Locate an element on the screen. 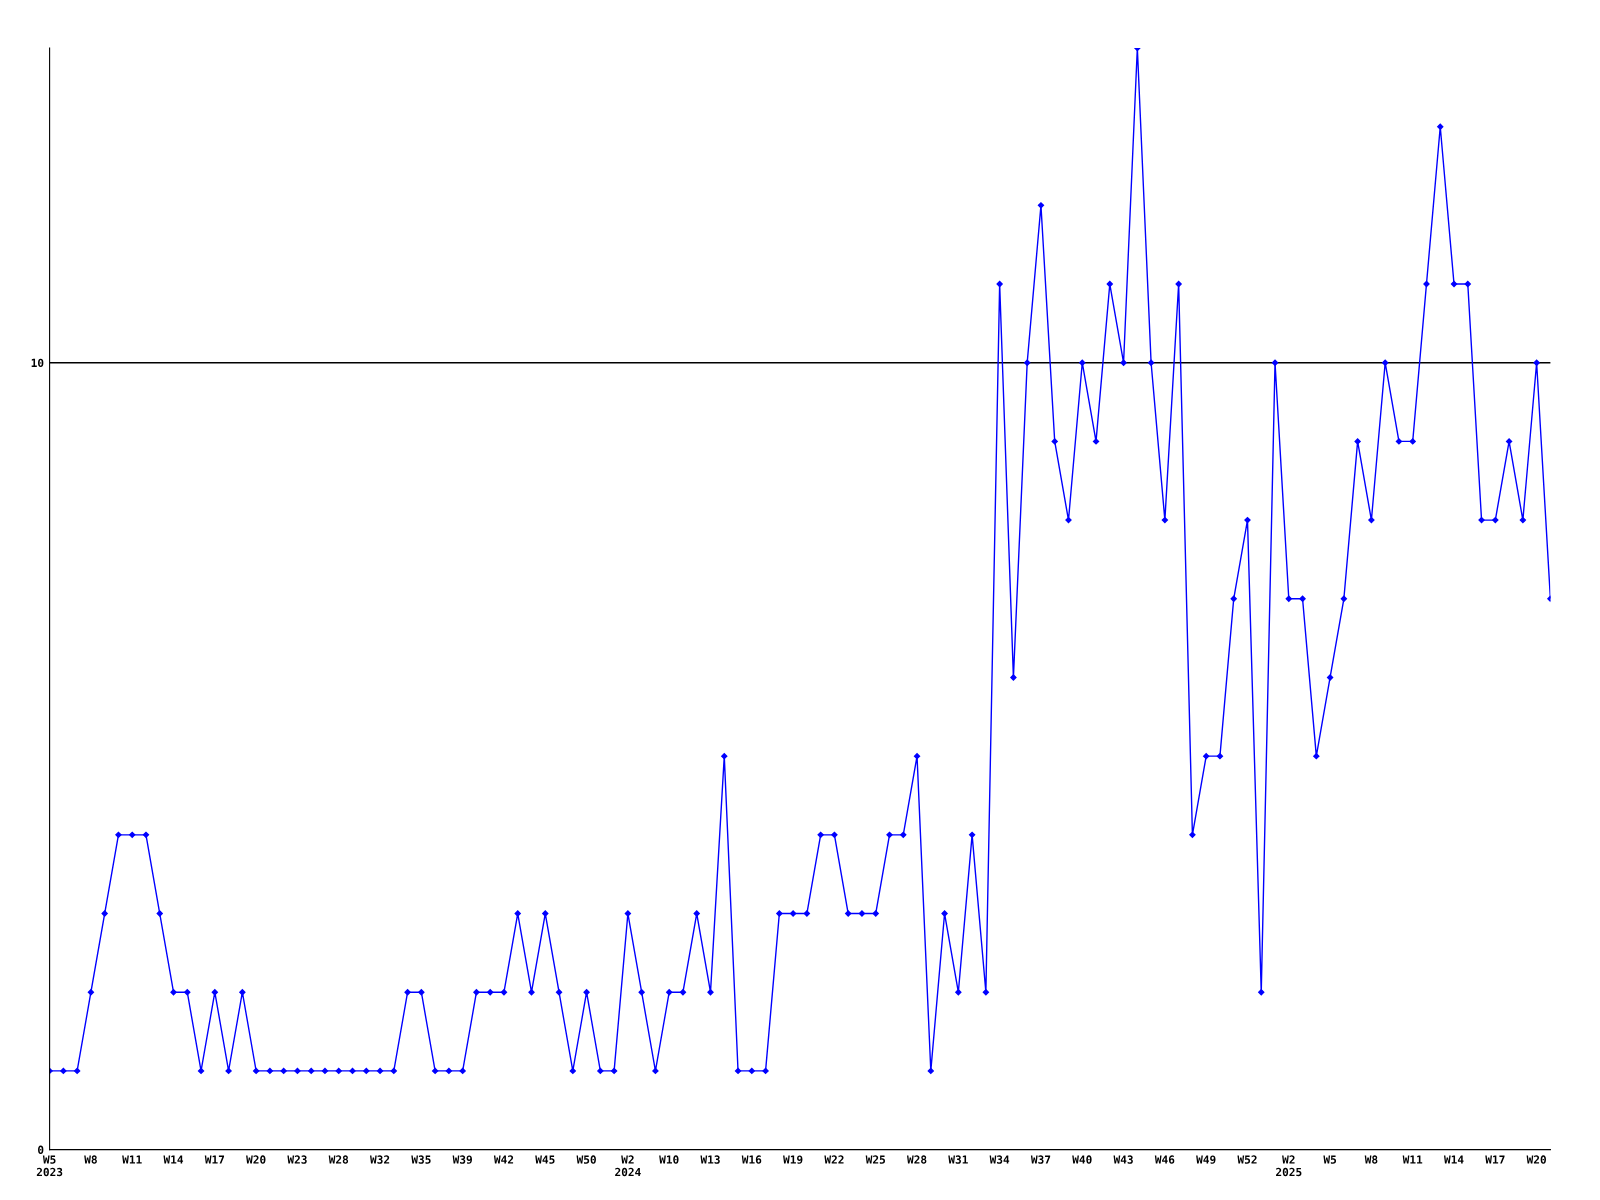 The width and height of the screenshot is (1600, 1200). x-tick-label: W10 is located at coordinates (669, 1159).